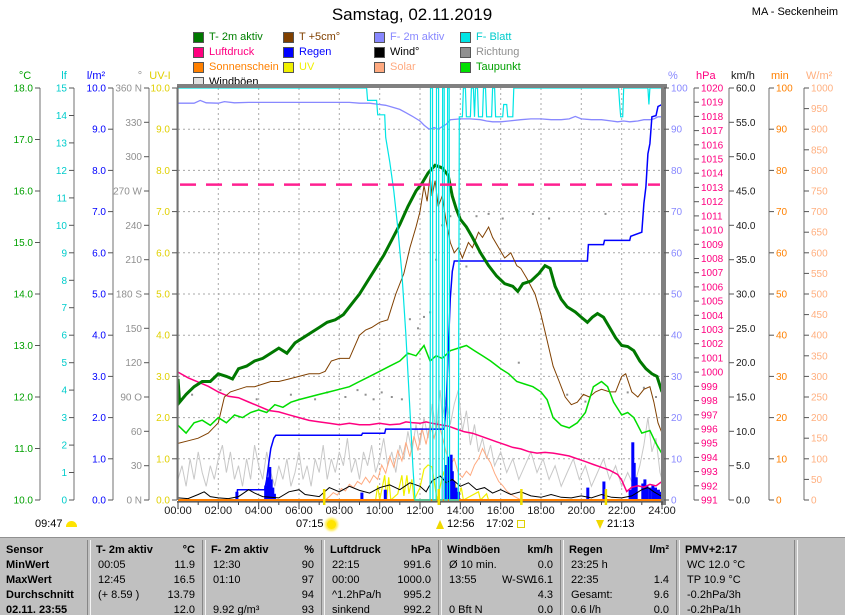  Describe the element at coordinates (592, 595) in the screenshot. I see `table-cell-time: Gesamt:` at that location.